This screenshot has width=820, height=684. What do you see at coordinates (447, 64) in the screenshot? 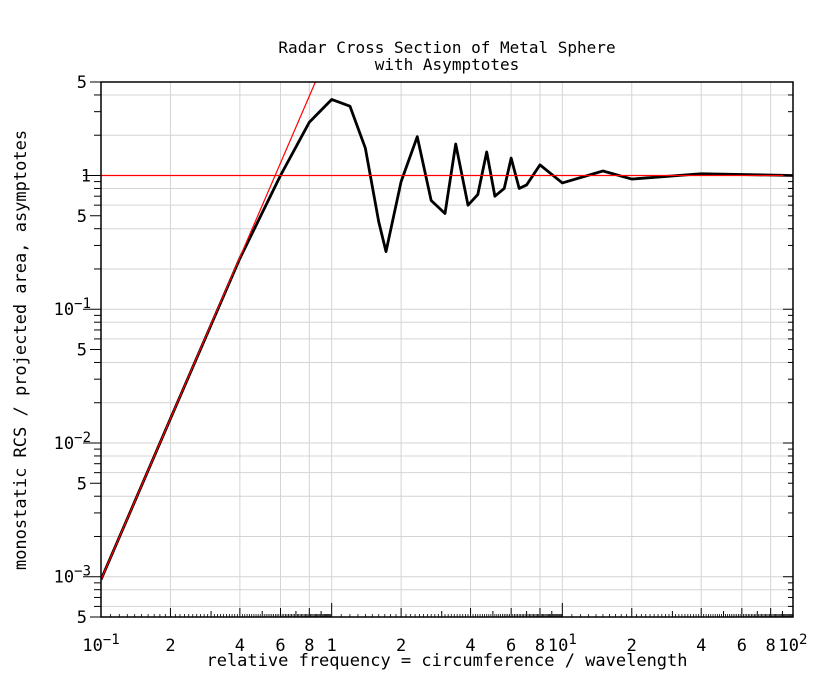
I see `chart-subtitle: with Asymptotes` at bounding box center [447, 64].